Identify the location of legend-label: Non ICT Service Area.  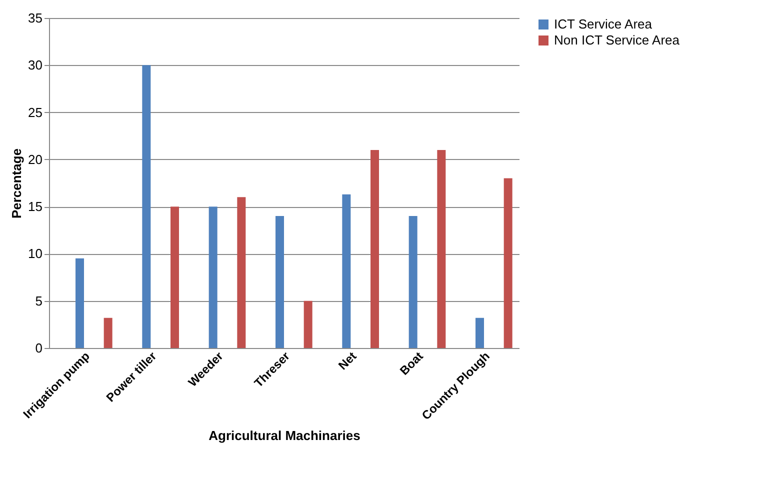
(617, 40).